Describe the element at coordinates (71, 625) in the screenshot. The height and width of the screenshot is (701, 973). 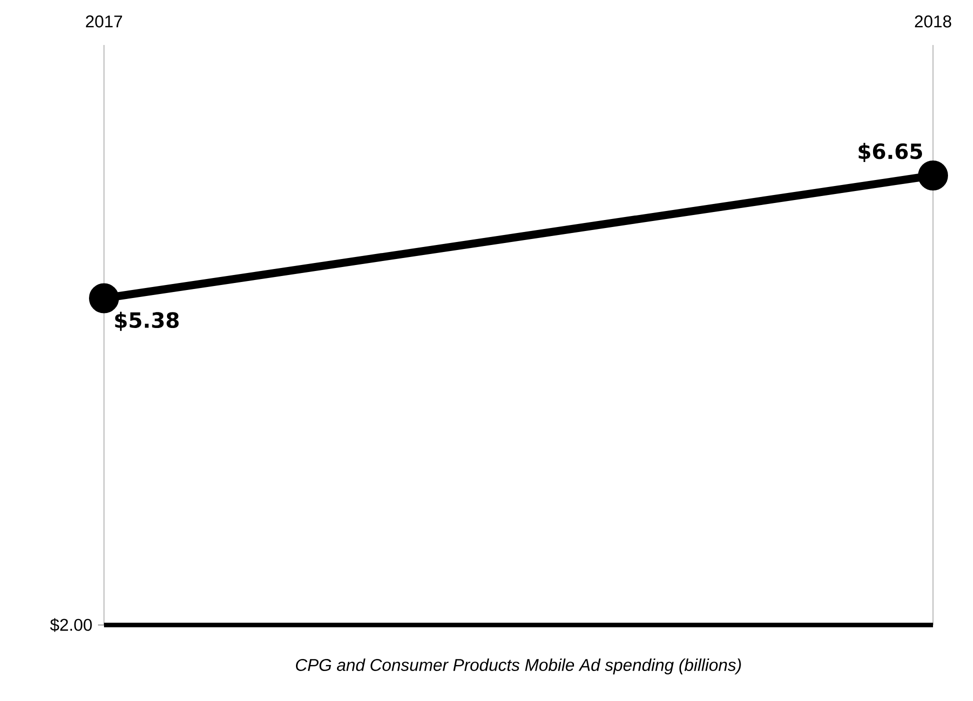
I see `ref-line-label: $2.00` at that location.